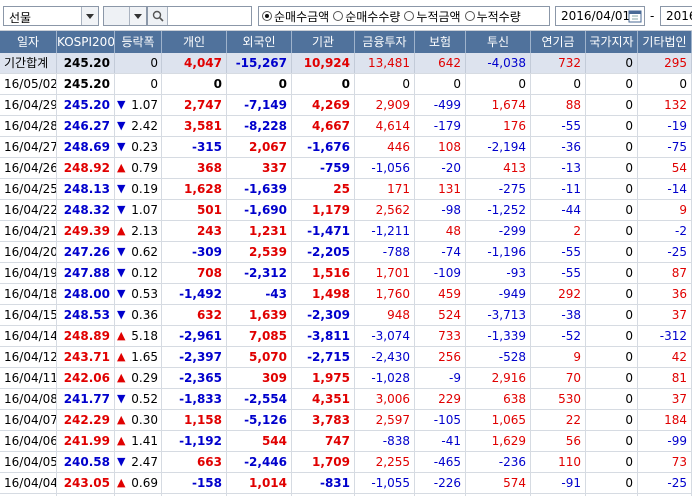  What do you see at coordinates (194, 420) in the screenshot?
I see `table-cell: 1,158` at bounding box center [194, 420].